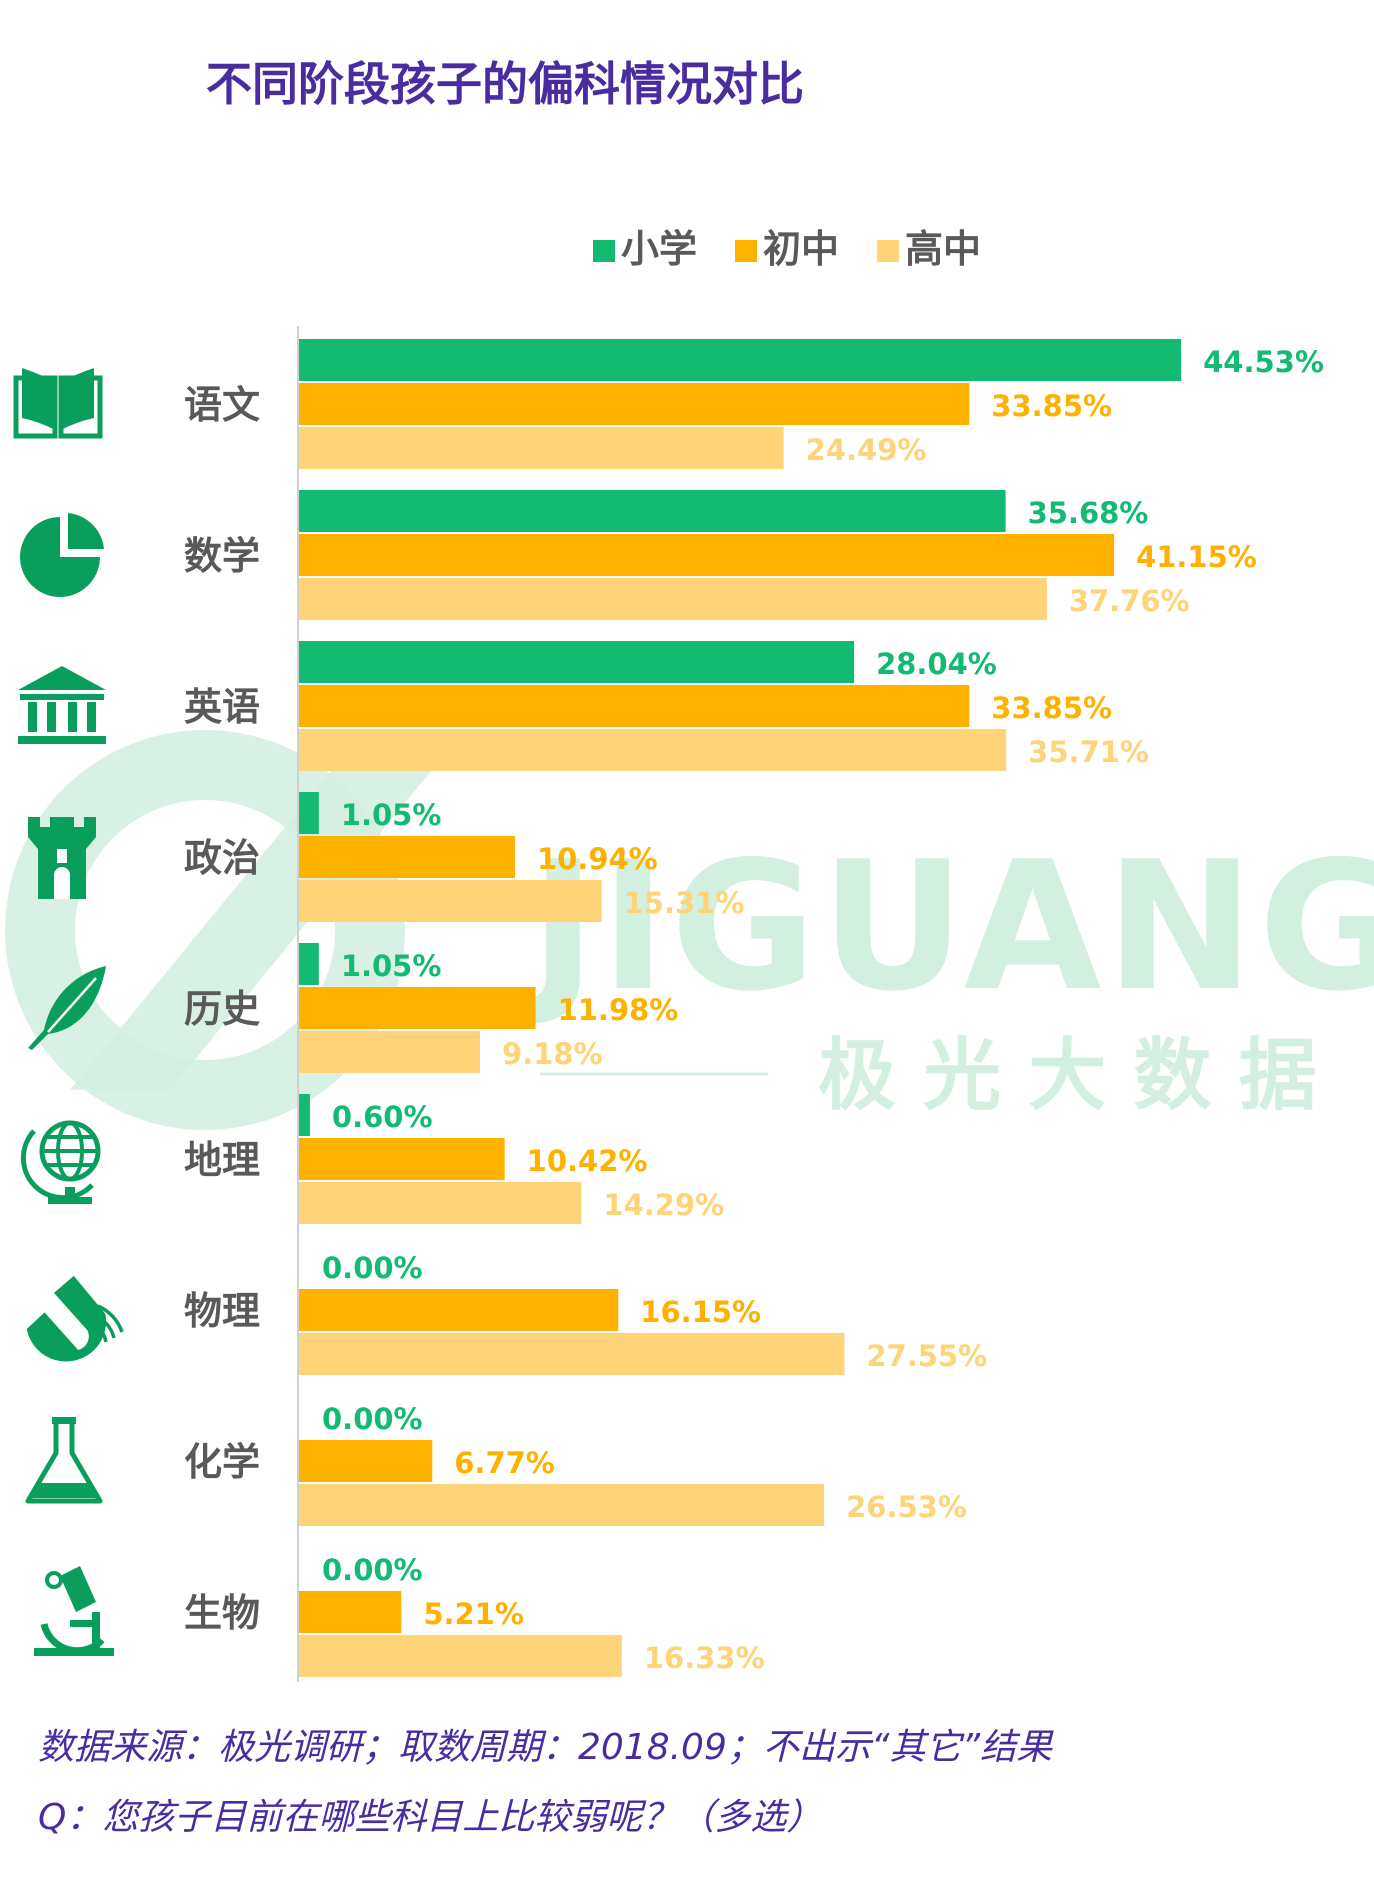  I want to click on data-label: 5.21%, so click(473, 1614).